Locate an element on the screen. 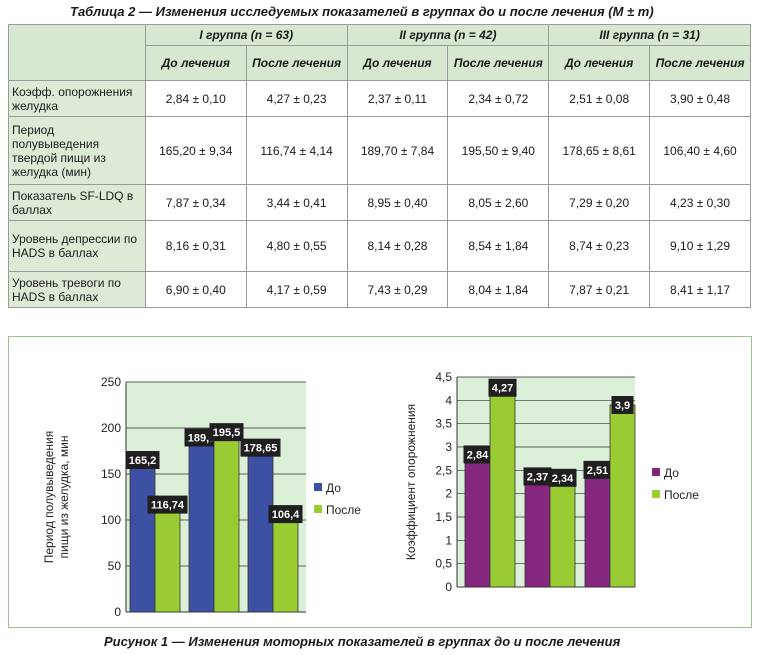 Image resolution: width=759 pixels, height=655 pixels. y-tick-label: 2,5 is located at coordinates (443, 470).